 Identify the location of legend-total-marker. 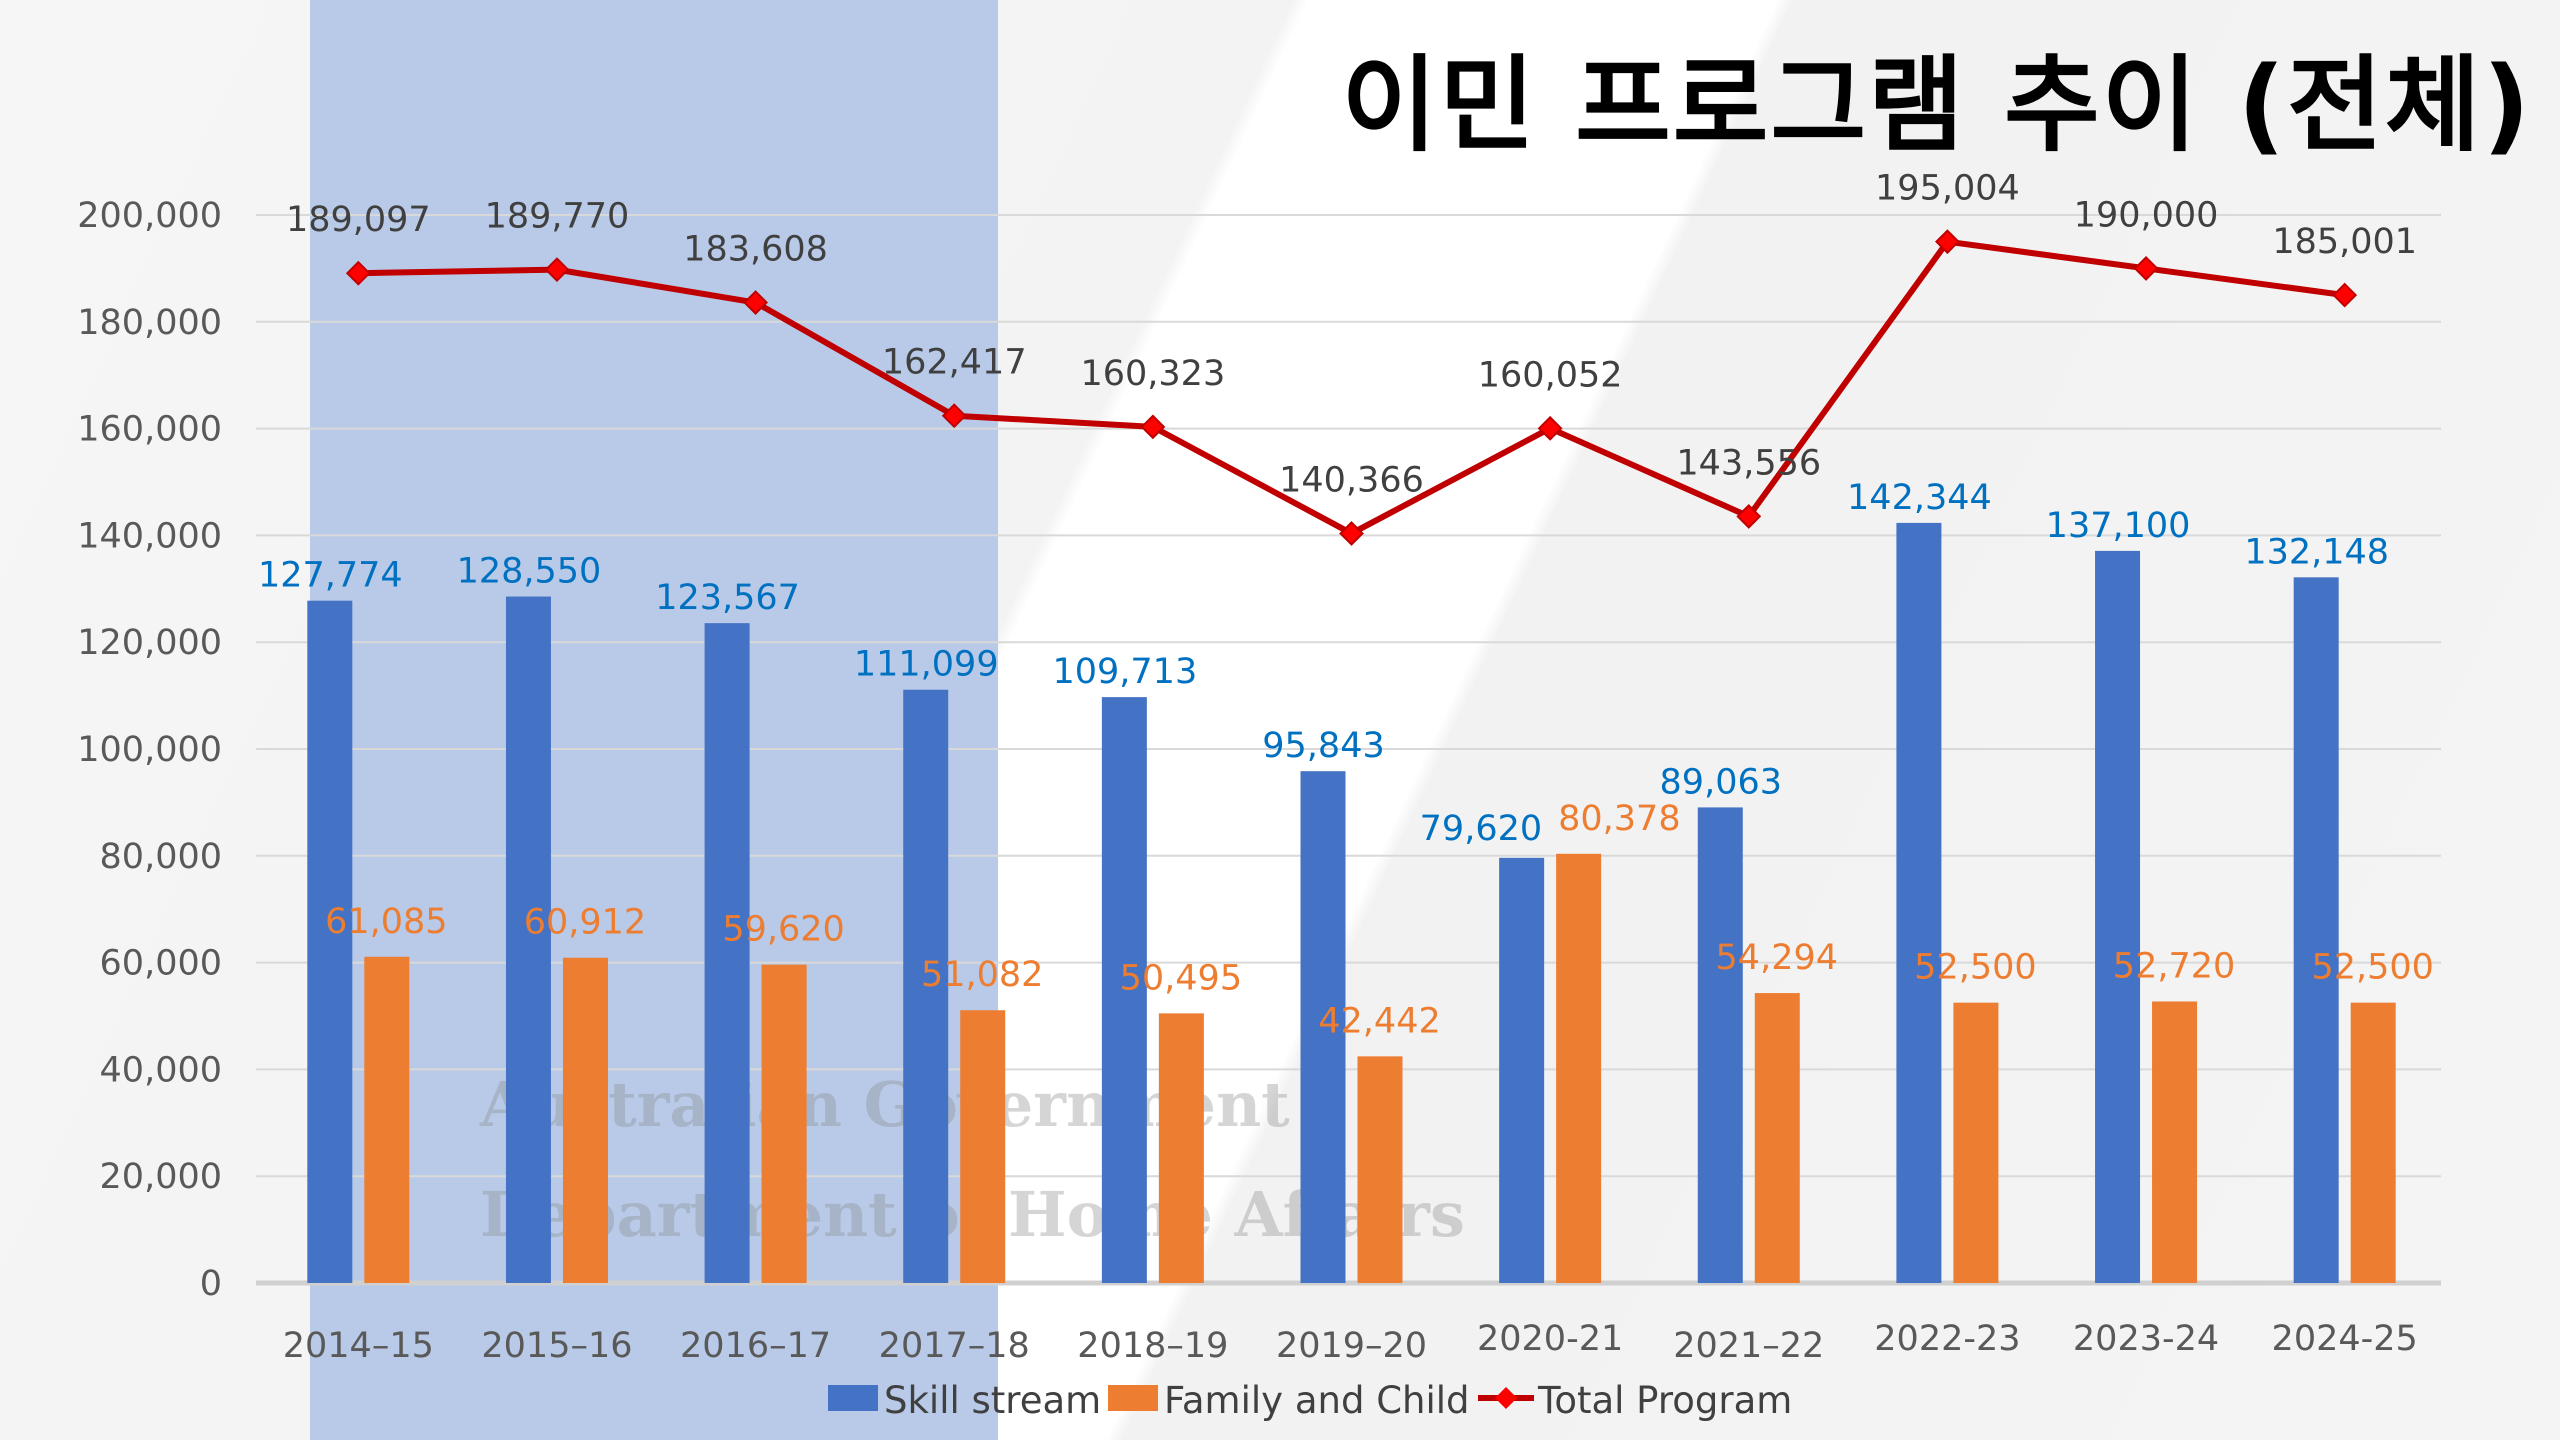
(1506, 1398).